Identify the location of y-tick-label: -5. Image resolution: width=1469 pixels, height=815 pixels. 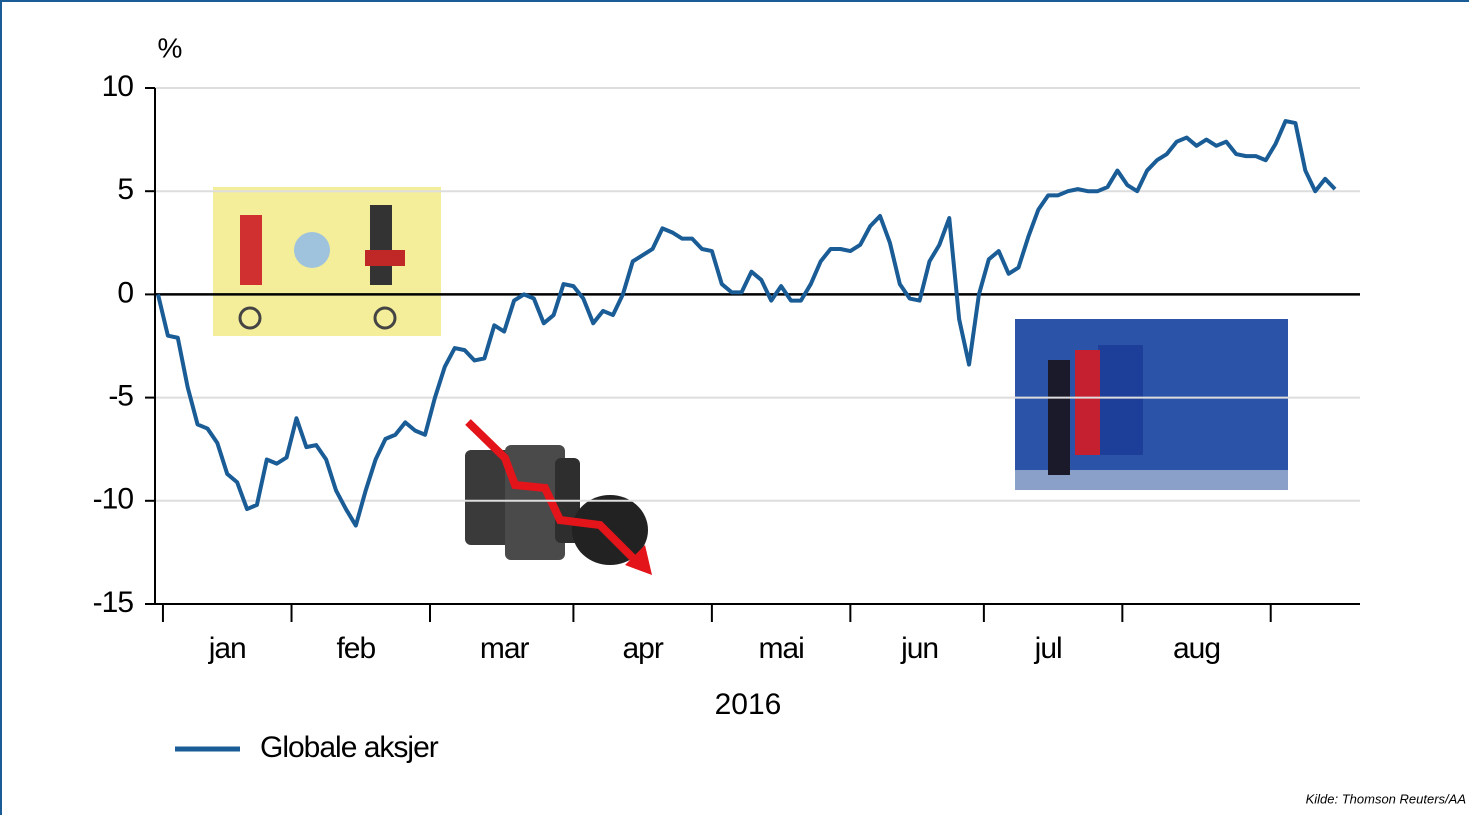
(120, 396).